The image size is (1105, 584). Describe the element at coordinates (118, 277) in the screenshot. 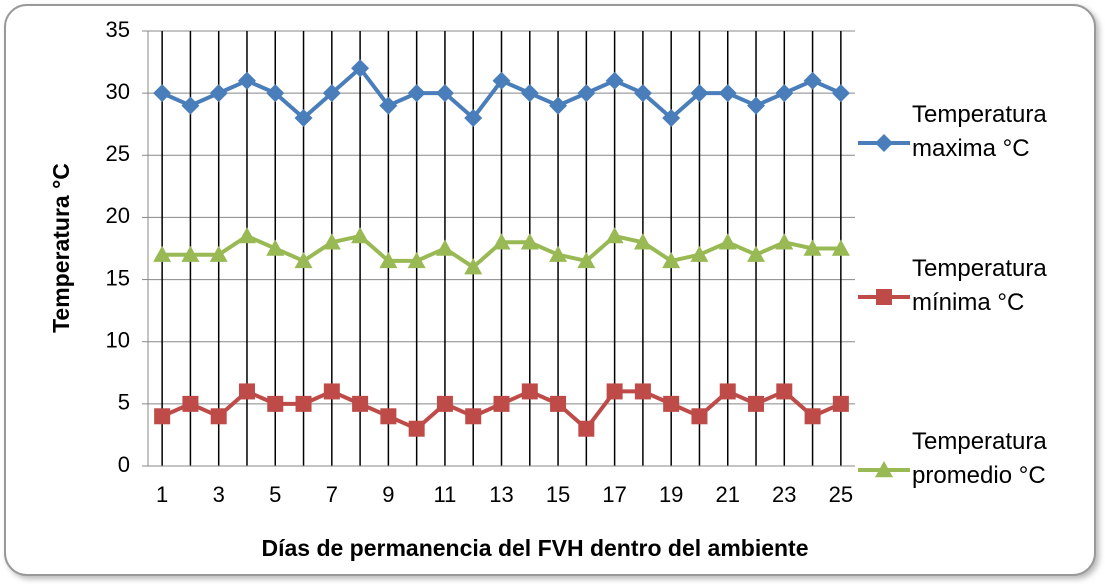

I see `y-tick-label: 15` at that location.